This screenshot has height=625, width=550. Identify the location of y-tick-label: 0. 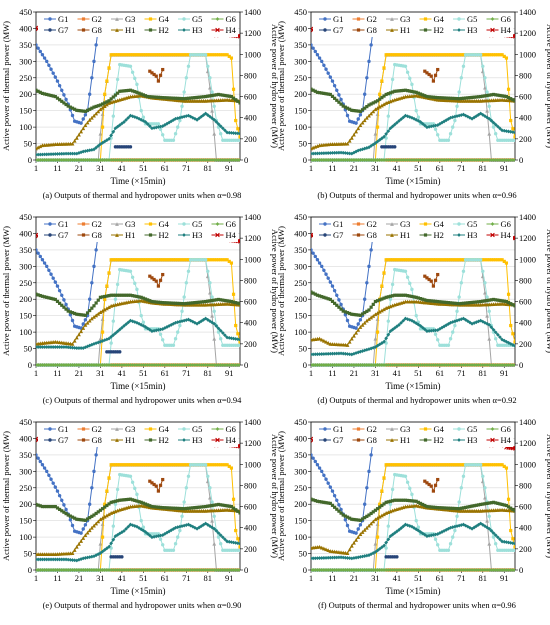
(305, 160).